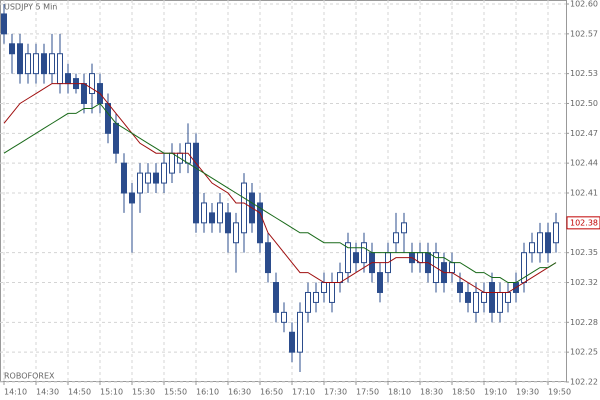 The height and width of the screenshot is (400, 600). I want to click on x-tick-label: 18:50, so click(463, 392).